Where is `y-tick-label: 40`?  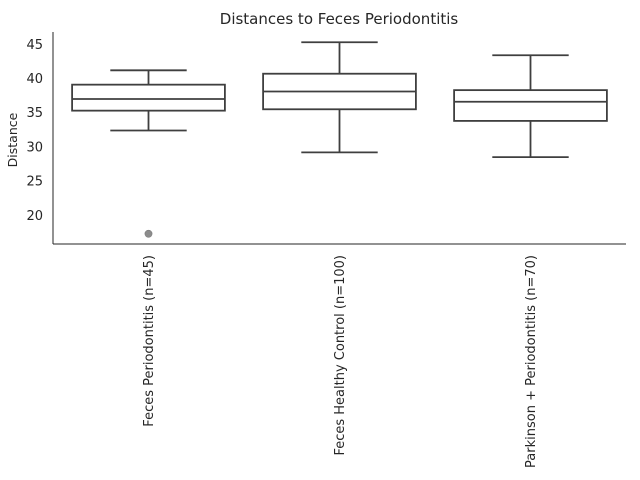 y-tick-label: 40 is located at coordinates (34, 79).